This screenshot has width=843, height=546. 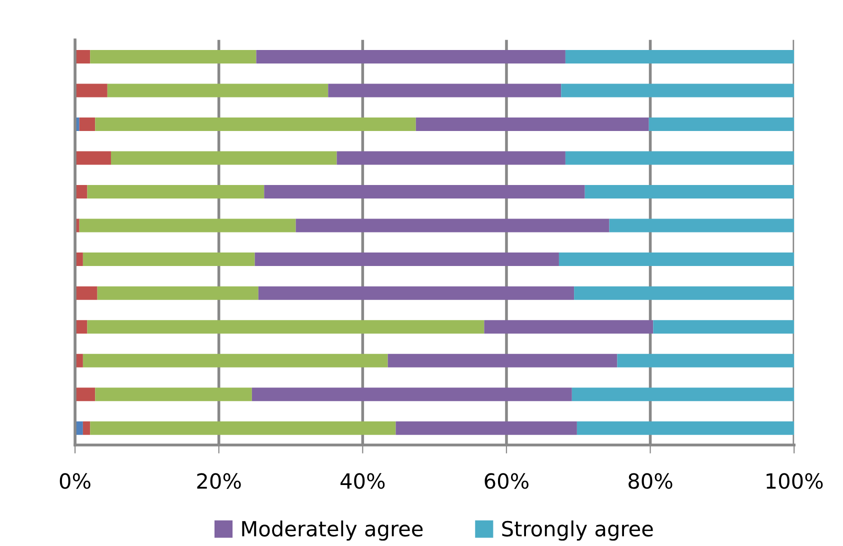 I want to click on x-tick-label: 80%, so click(x=650, y=481).